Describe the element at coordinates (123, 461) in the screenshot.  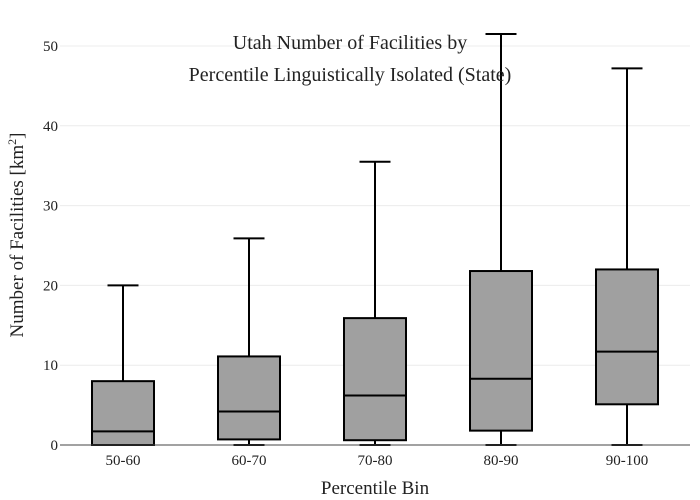
I see `x-tick-label: 50-60` at that location.